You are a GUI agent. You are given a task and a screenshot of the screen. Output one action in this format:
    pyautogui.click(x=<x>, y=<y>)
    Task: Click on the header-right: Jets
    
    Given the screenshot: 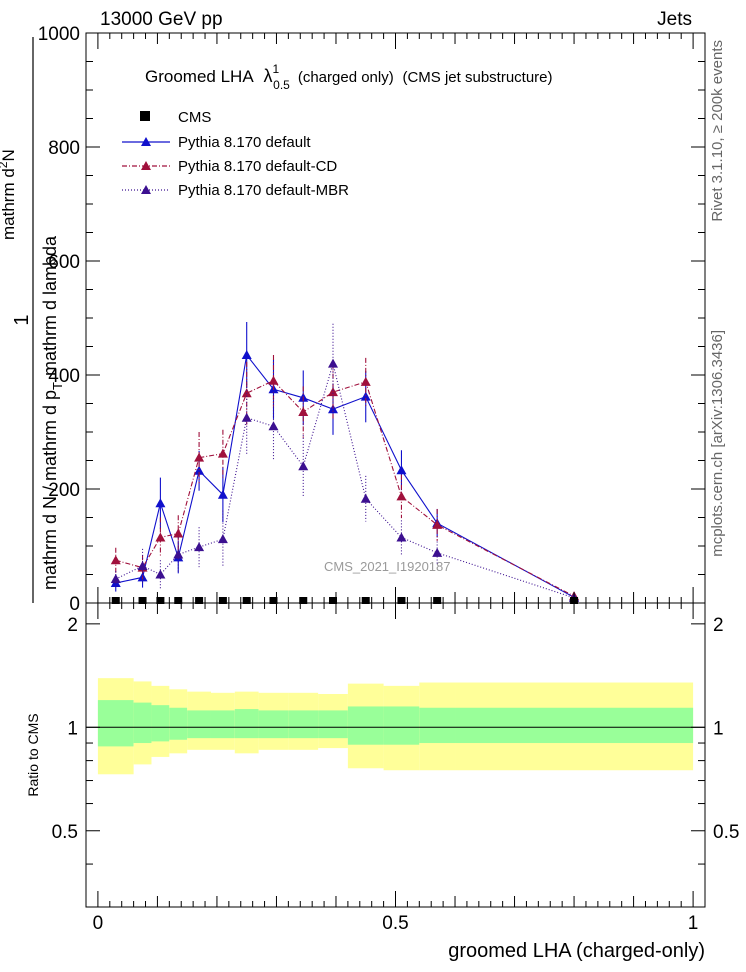 What is the action you would take?
    pyautogui.click(x=674, y=19)
    